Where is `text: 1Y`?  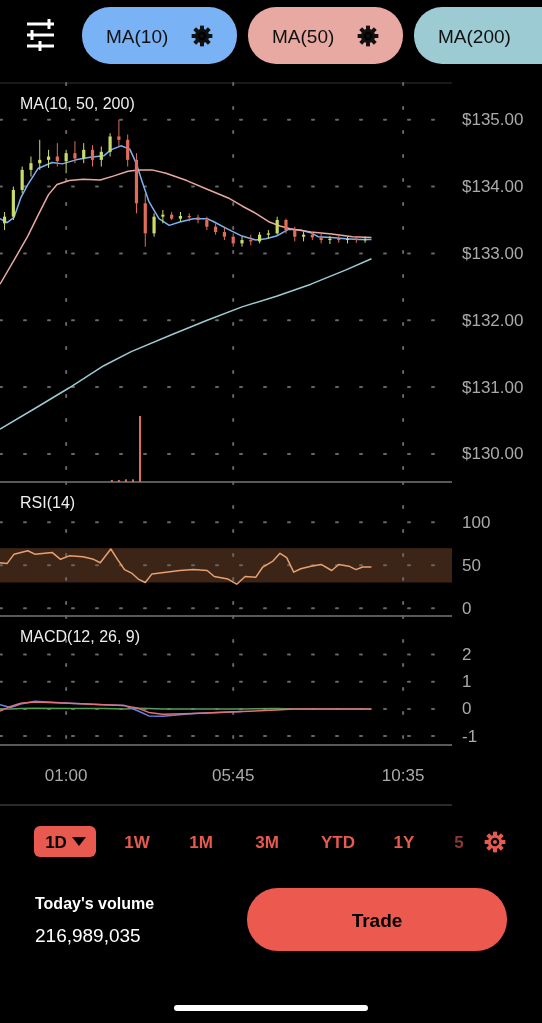 text: 1Y is located at coordinates (404, 842).